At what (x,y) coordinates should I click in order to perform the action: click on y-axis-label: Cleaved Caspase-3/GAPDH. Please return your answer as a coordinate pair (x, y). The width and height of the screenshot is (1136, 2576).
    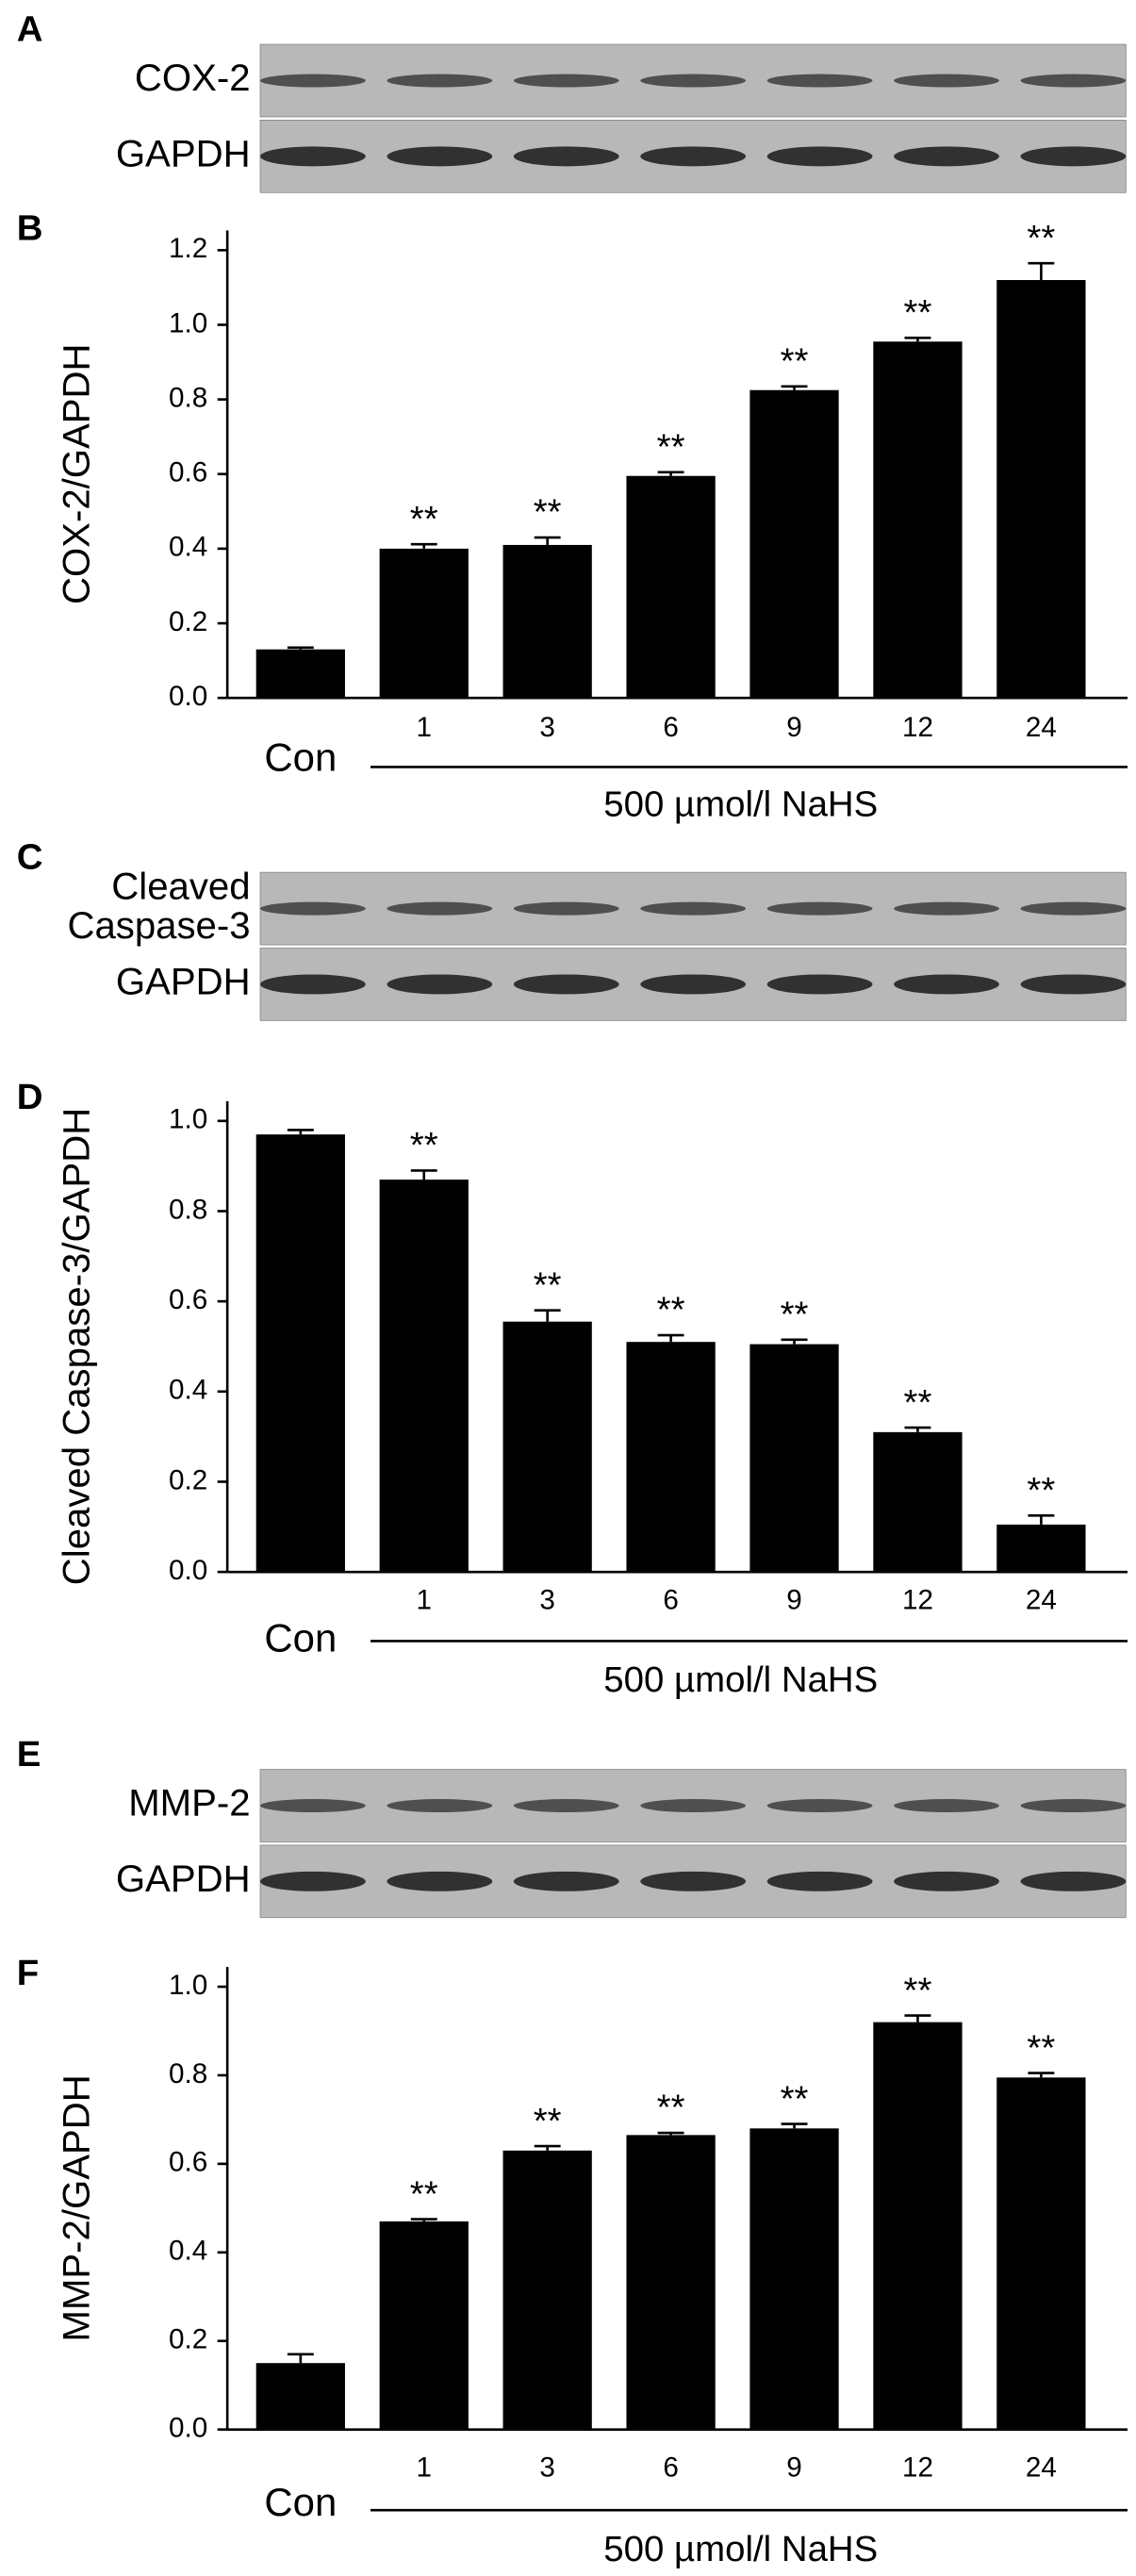
    Looking at the image, I should click on (77, 1346).